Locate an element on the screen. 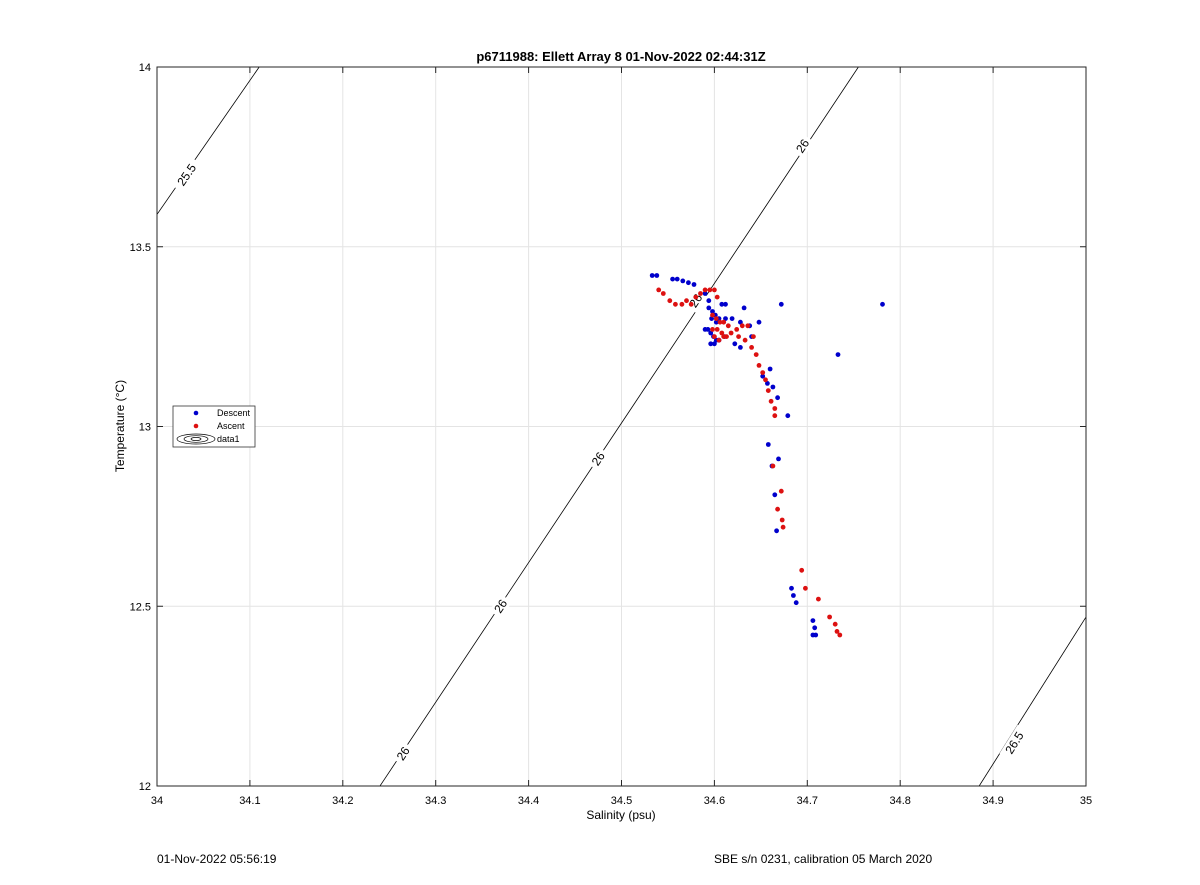 The height and width of the screenshot is (885, 1200). legend-ascent-label: Ascent is located at coordinates (231, 426).